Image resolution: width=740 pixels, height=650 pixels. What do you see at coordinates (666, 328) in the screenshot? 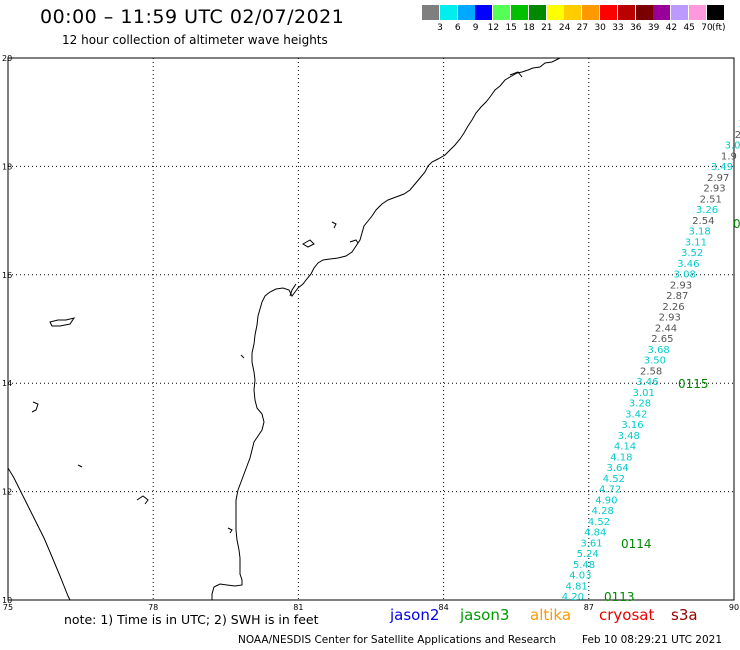
I see `wave-height-value: 2.44` at bounding box center [666, 328].